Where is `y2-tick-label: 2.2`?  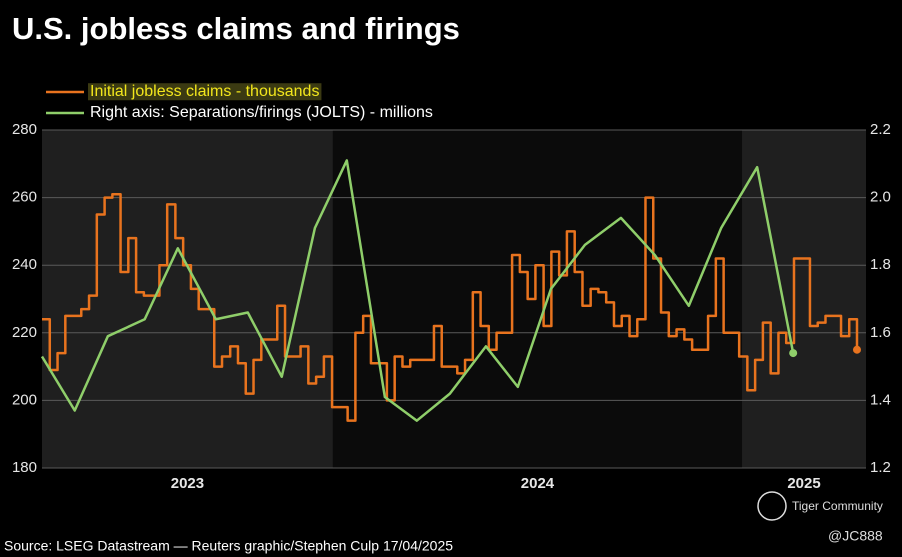 y2-tick-label: 2.2 is located at coordinates (880, 129).